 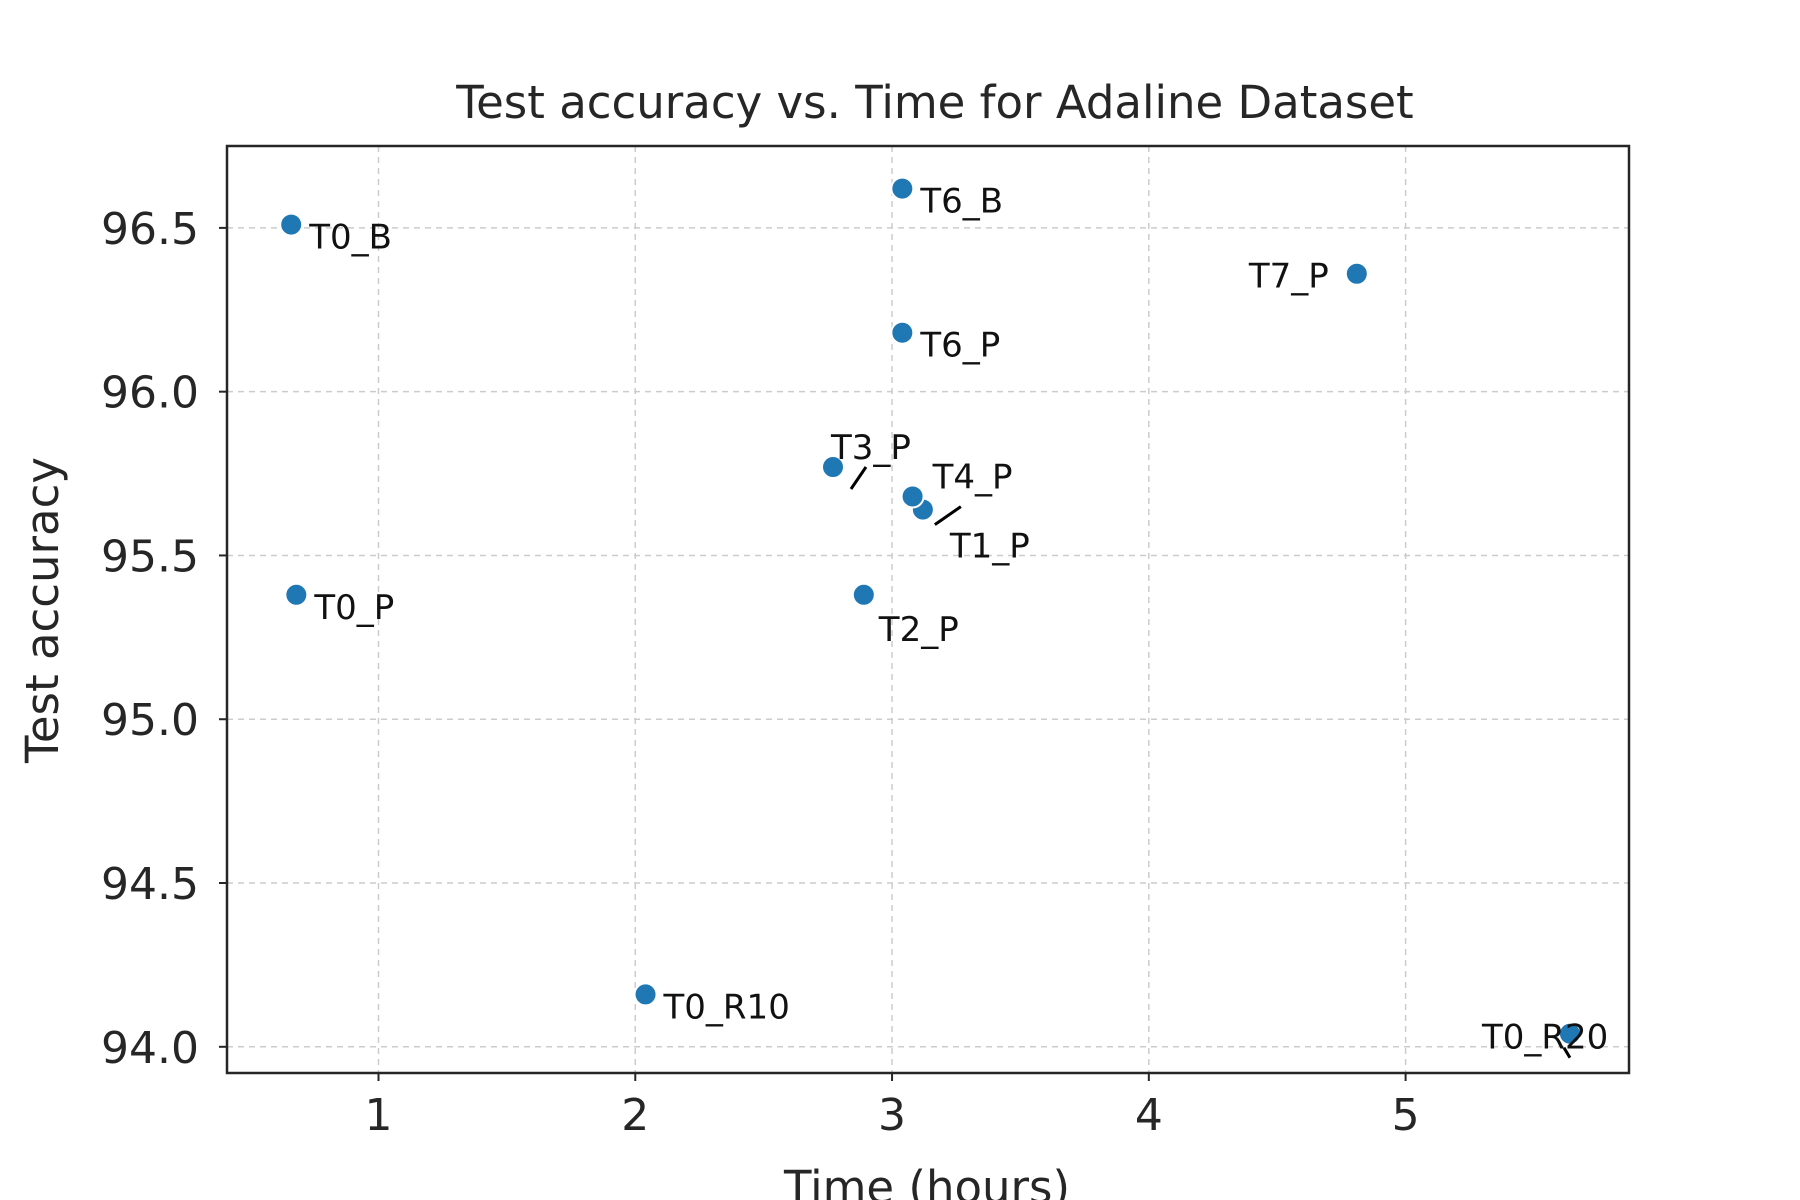 I want to click on y-tick-label: 95.5, so click(x=150, y=556).